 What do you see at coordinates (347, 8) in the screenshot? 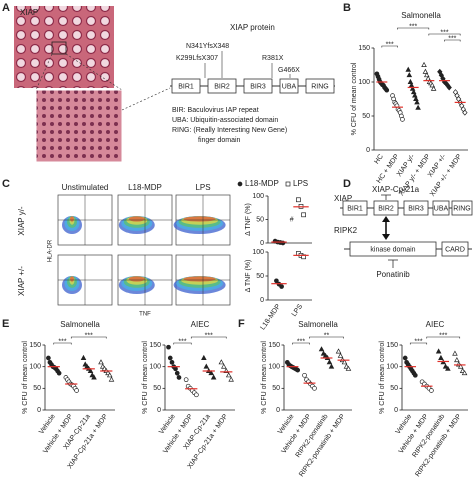
I see `panel-letter: B` at bounding box center [347, 8].